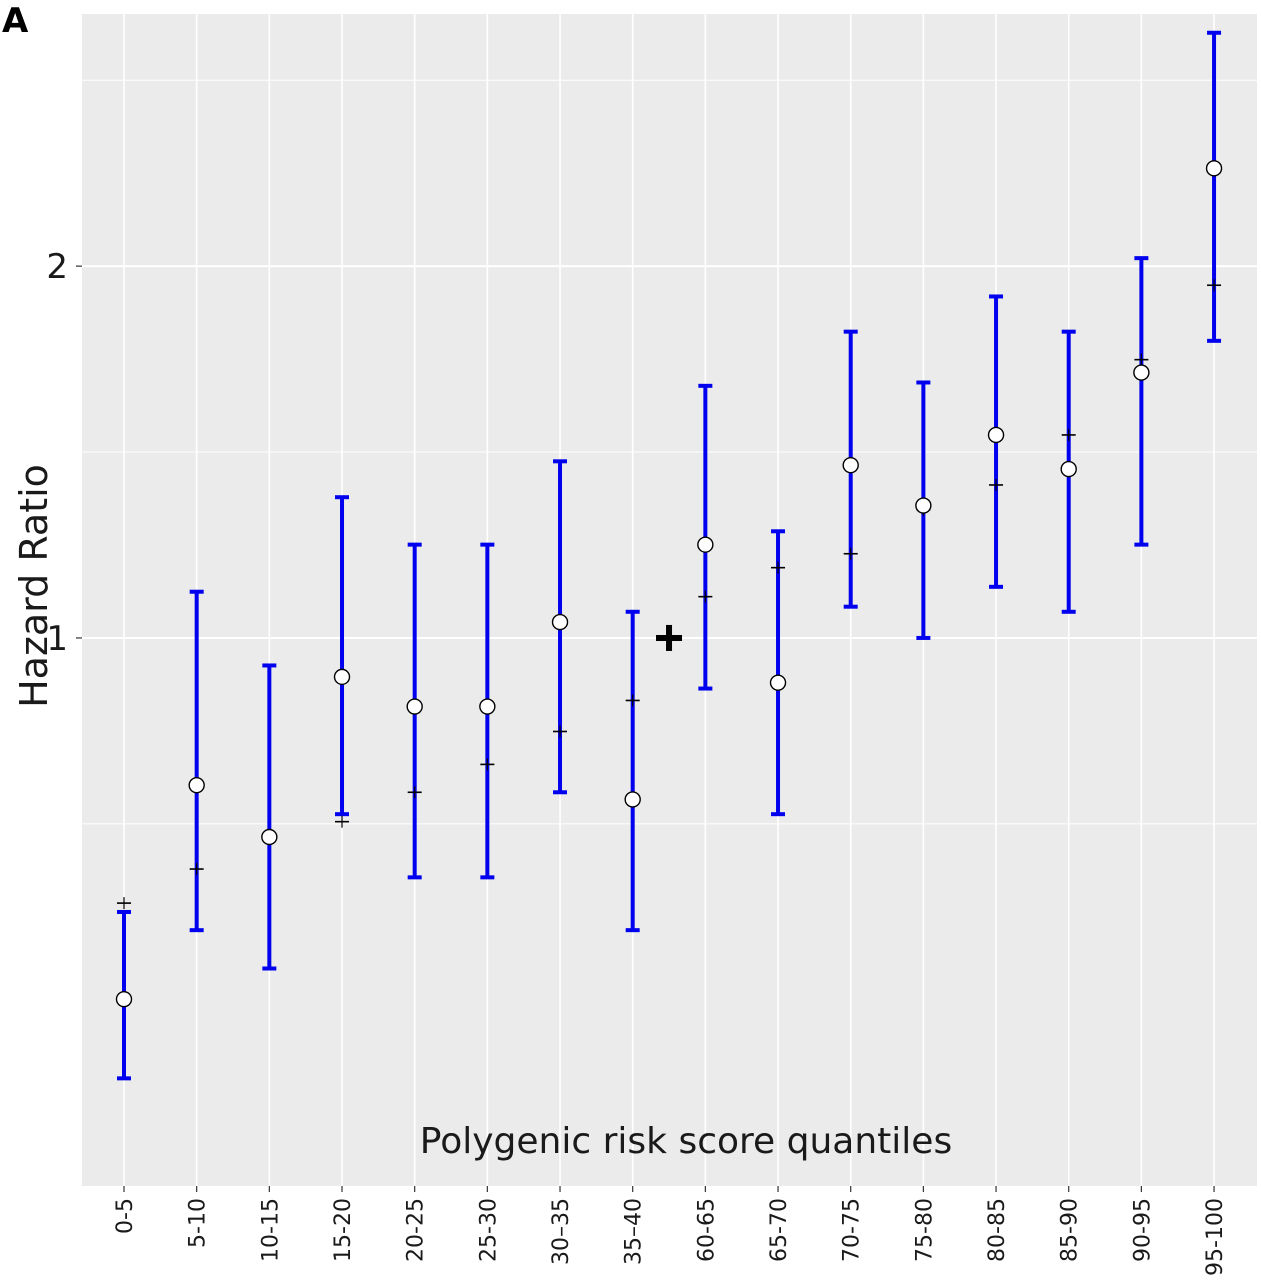 The height and width of the screenshot is (1280, 1261). Describe the element at coordinates (1142, 1230) in the screenshot. I see `x-tick-label: 90-95` at that location.